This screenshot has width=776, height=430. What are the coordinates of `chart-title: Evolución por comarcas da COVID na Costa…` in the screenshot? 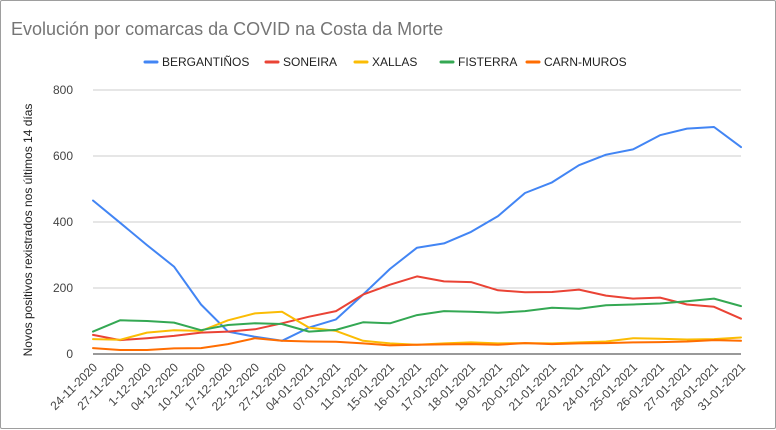 It's located at (227, 29).